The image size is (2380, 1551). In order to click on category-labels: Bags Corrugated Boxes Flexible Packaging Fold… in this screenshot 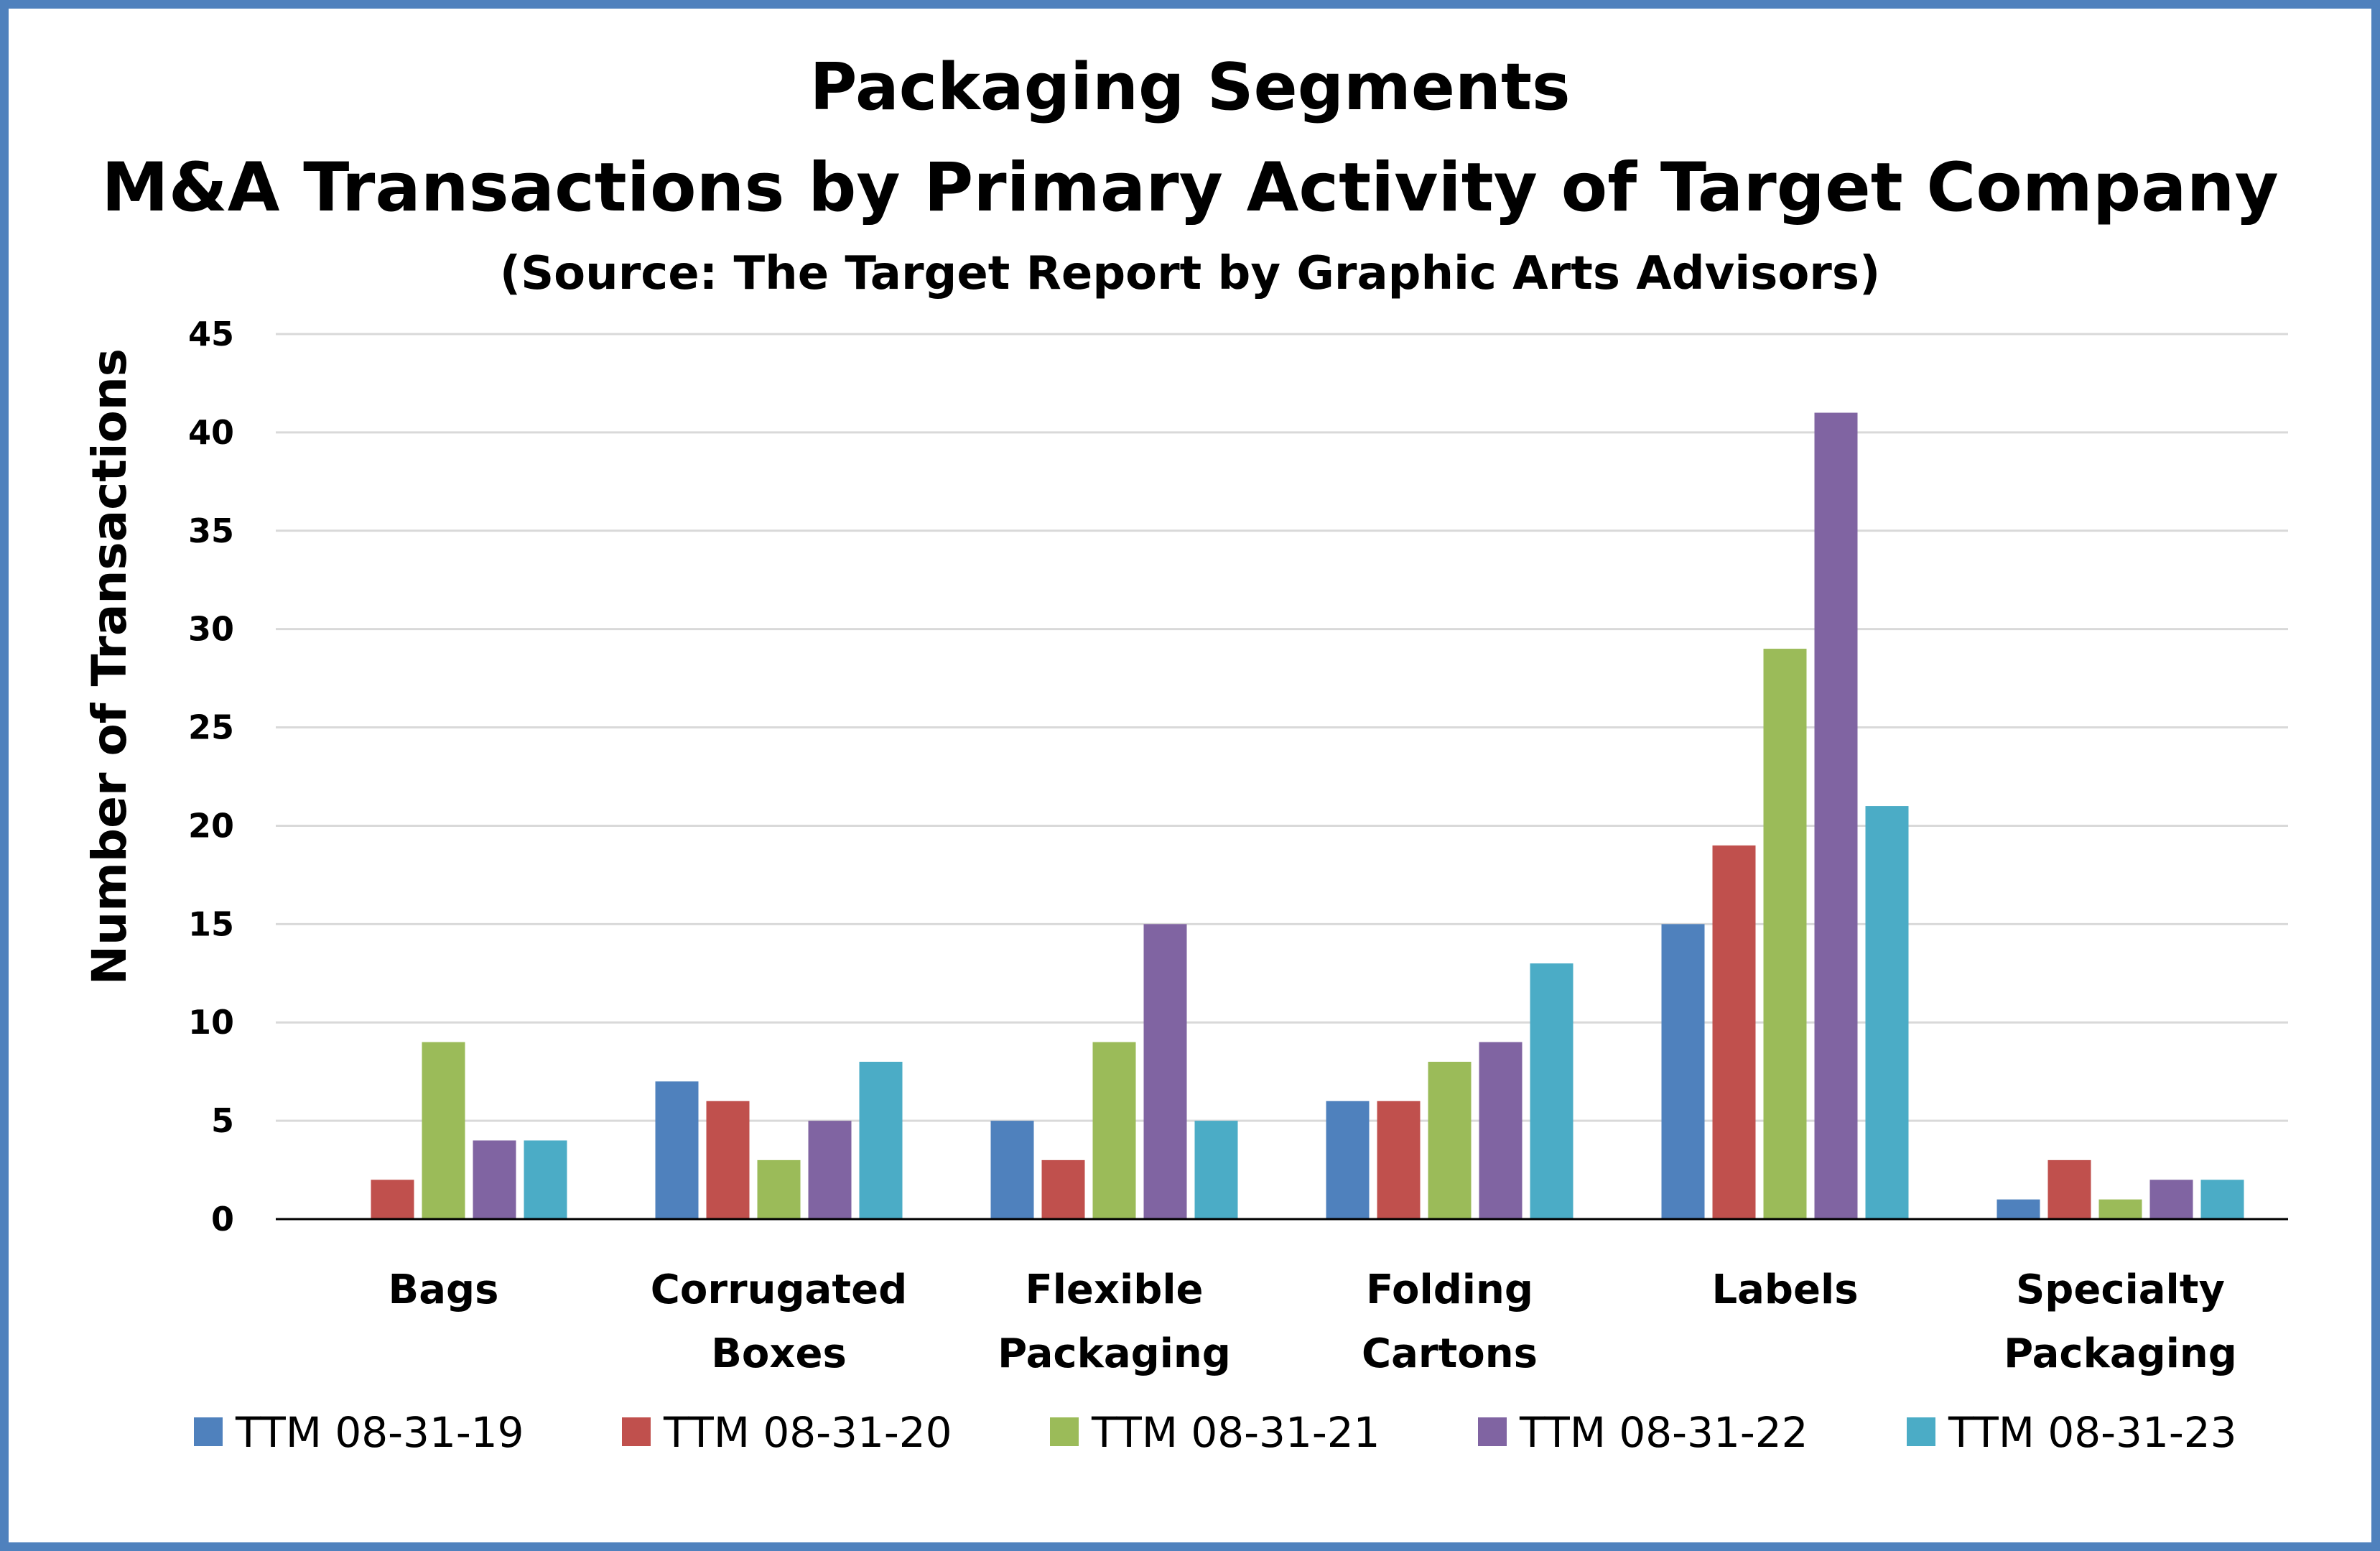, I will do `click(1313, 1322)`.